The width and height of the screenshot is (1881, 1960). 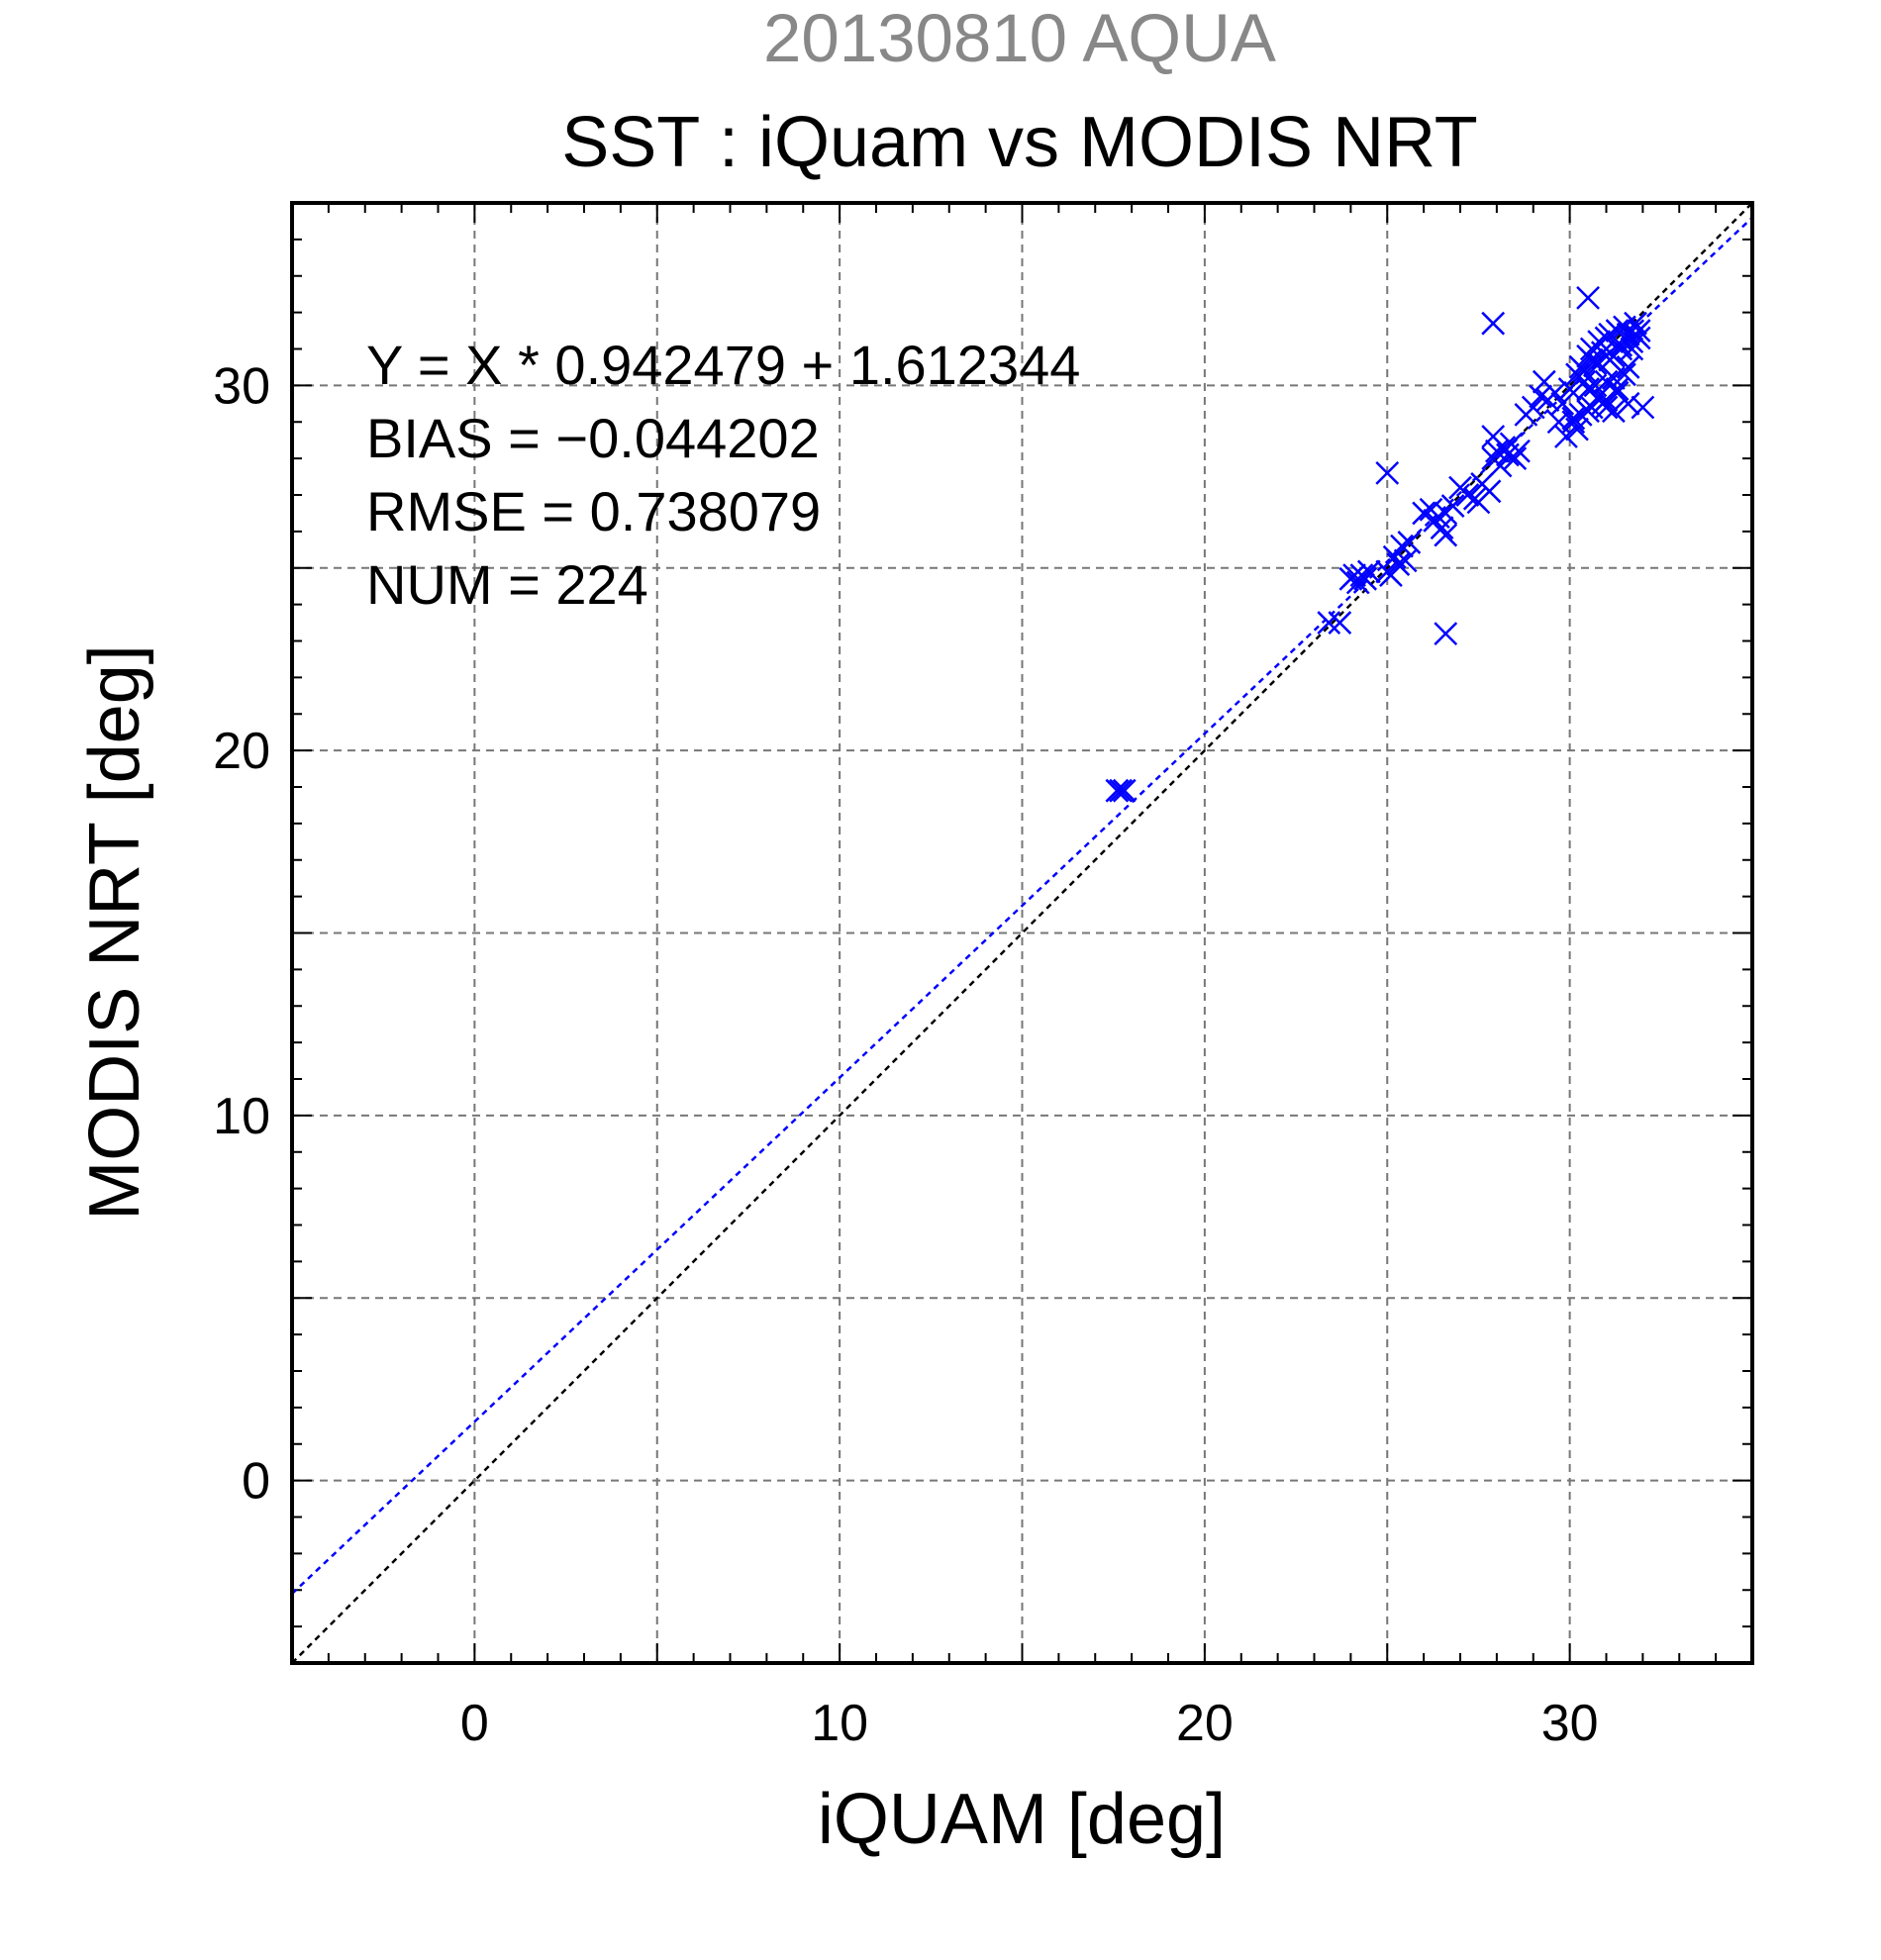 What do you see at coordinates (242, 751) in the screenshot?
I see `y-tick-label: 20` at bounding box center [242, 751].